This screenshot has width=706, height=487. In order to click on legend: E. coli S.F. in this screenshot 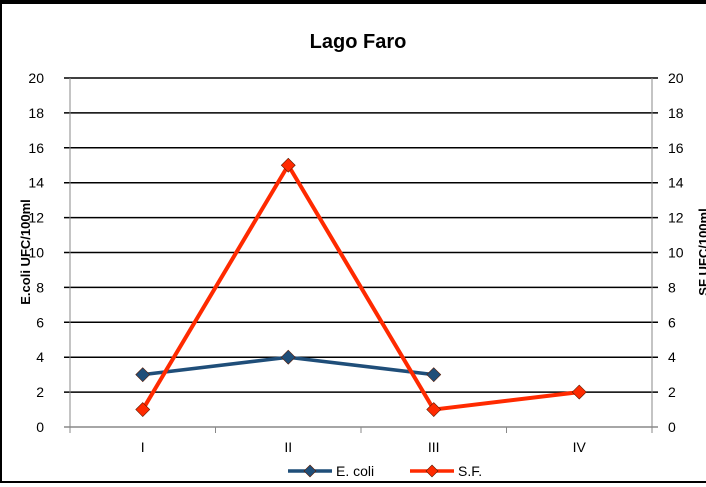, I will do `click(385, 471)`.